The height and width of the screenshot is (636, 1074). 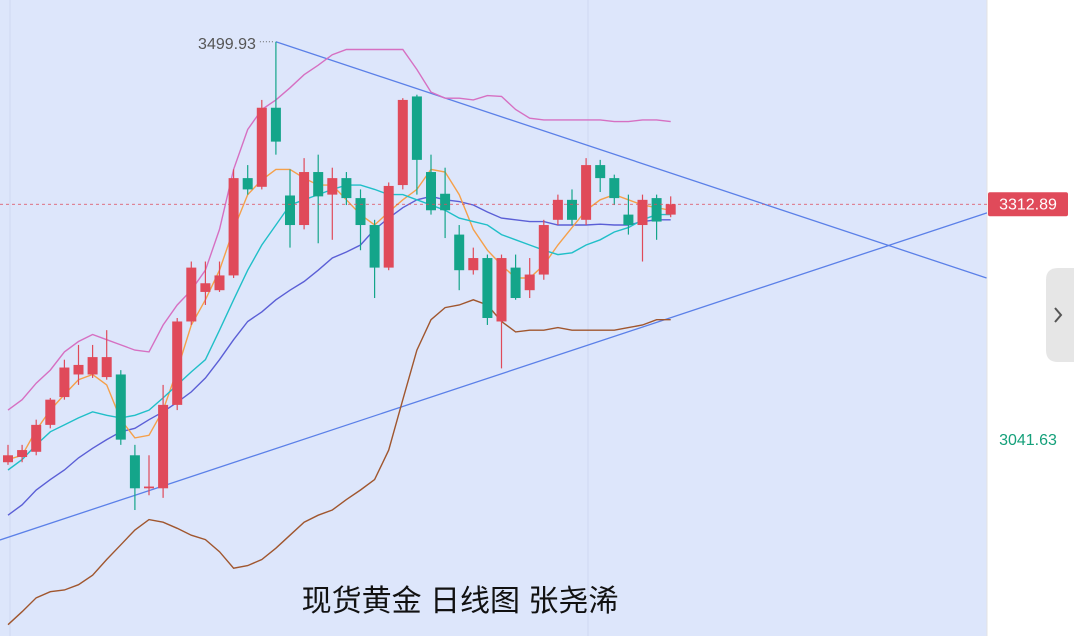 What do you see at coordinates (227, 44) in the screenshot?
I see `high-label: 3499.93` at bounding box center [227, 44].